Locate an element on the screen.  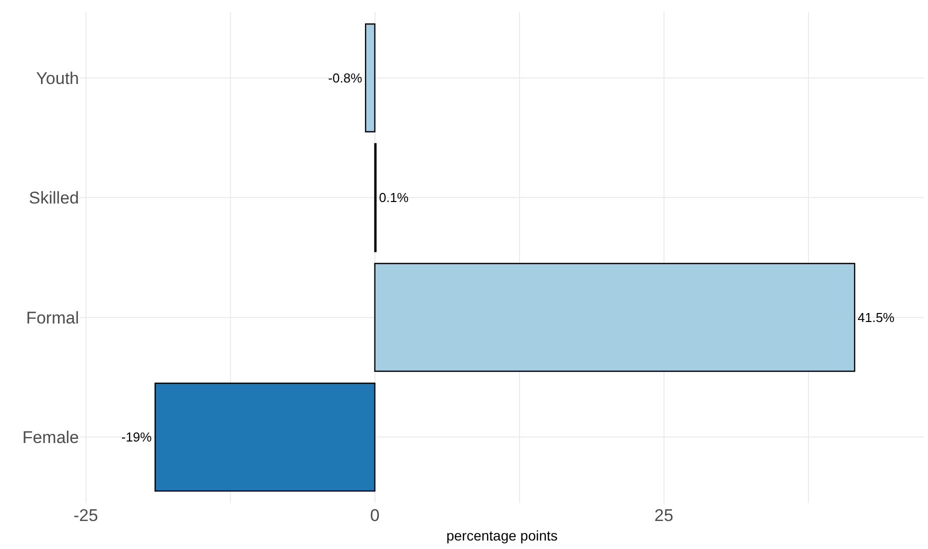
data-label: 41.5% is located at coordinates (876, 317).